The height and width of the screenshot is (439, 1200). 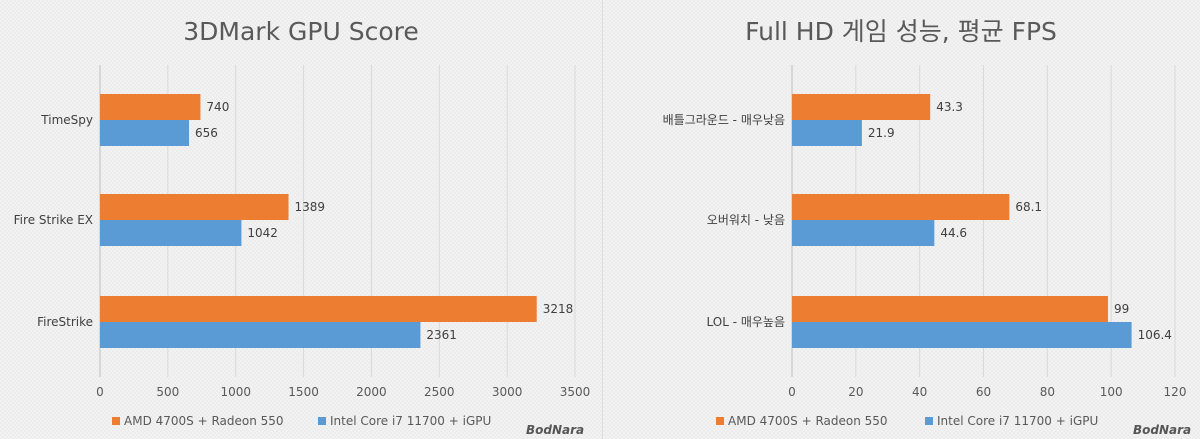 What do you see at coordinates (1028, 207) in the screenshot?
I see `right-data-label: 68.1` at bounding box center [1028, 207].